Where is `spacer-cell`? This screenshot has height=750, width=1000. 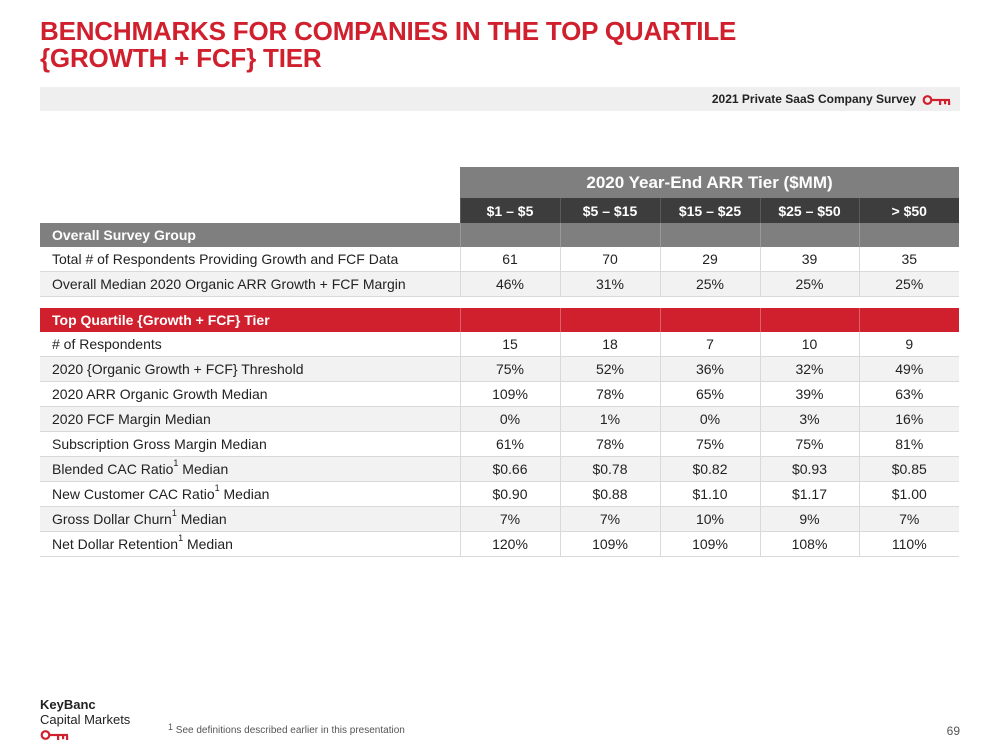
spacer-cell is located at coordinates (500, 302).